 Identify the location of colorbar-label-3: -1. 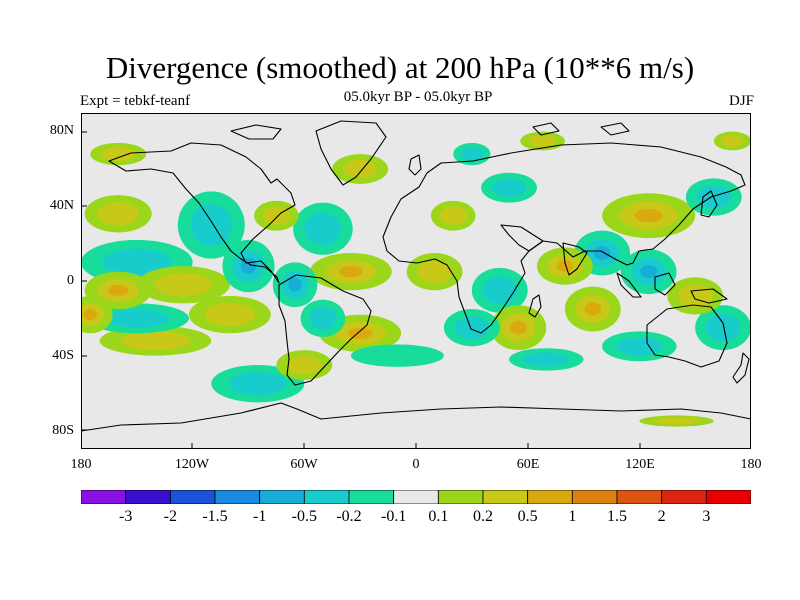
(259, 516).